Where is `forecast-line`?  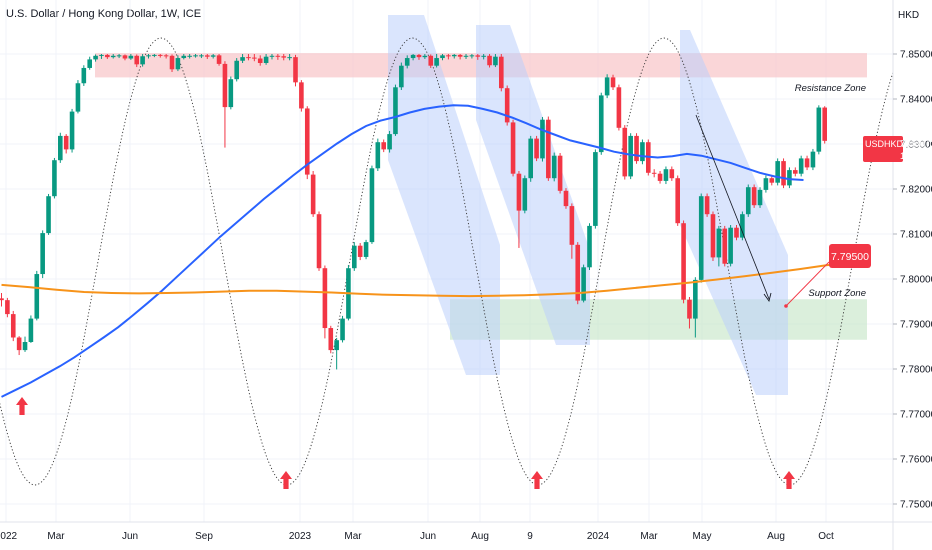 forecast-line is located at coordinates (732, 207).